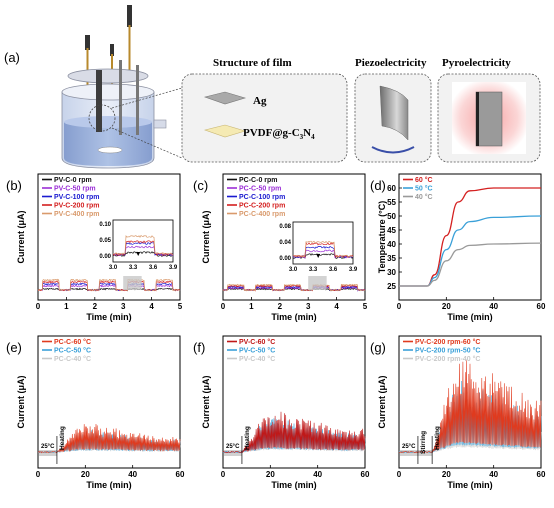 The height and width of the screenshot is (508, 554). Describe the element at coordinates (99, 101) in the screenshot. I see `working-electrode` at that location.